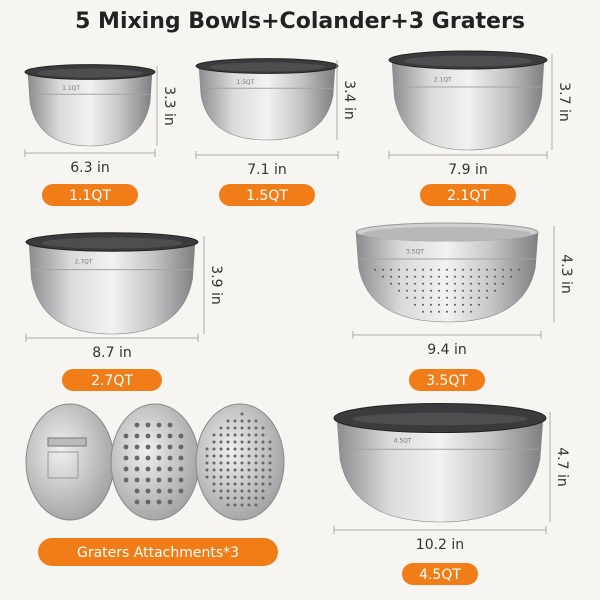  What do you see at coordinates (467, 170) in the screenshot?
I see `width-label: 7.9 in` at bounding box center [467, 170].